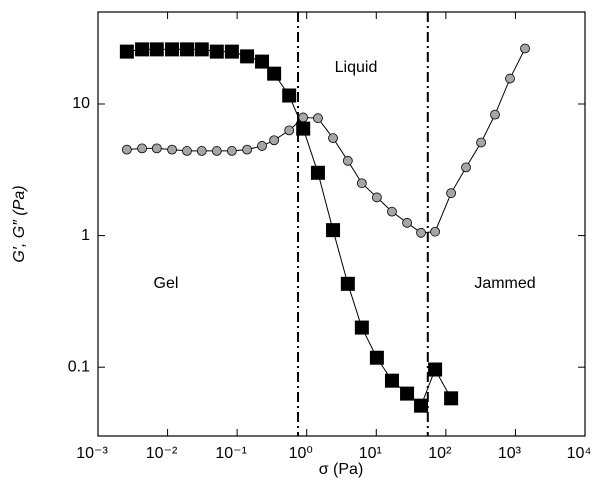  I want to click on annotation: Jammed, so click(504, 283).